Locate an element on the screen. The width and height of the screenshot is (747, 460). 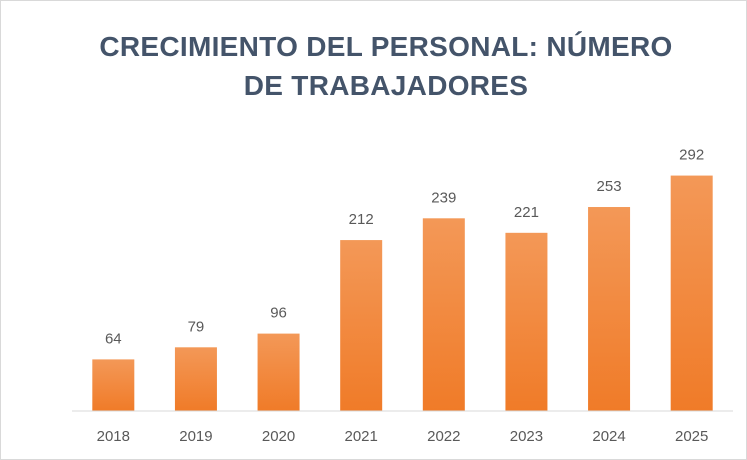
data-label: 64 is located at coordinates (113, 338).